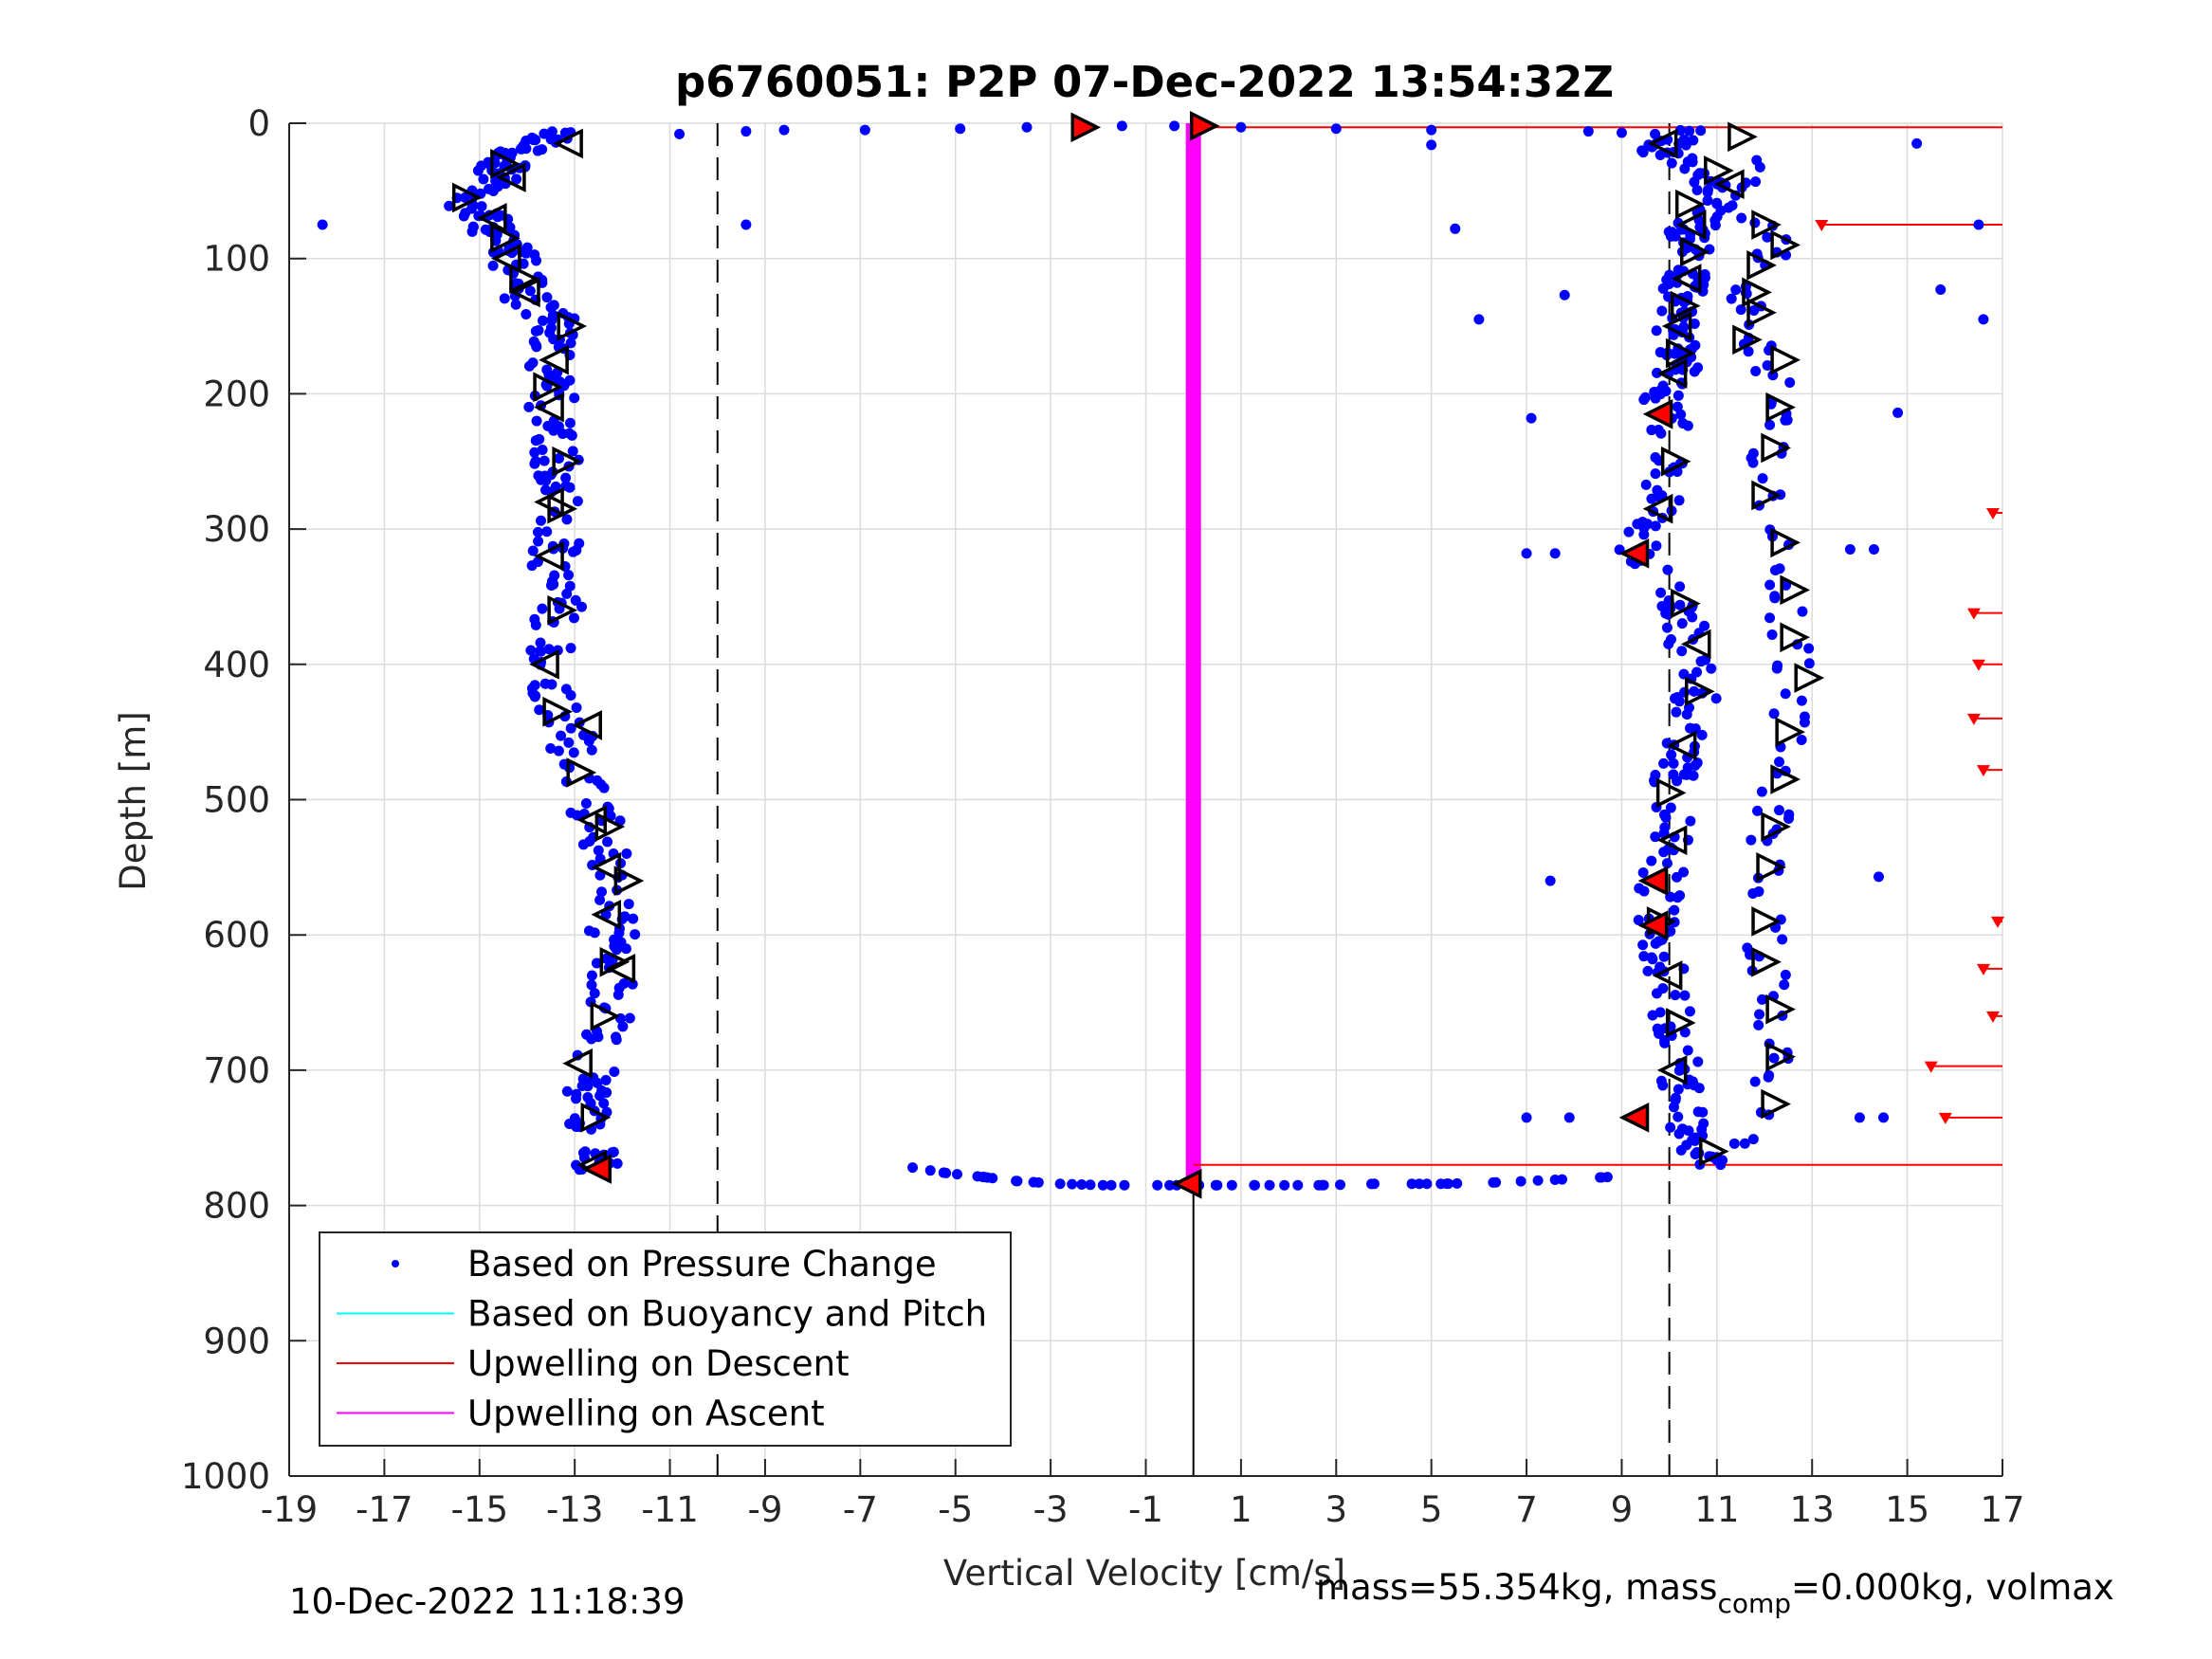  I want to click on x-tick-label: 1, so click(1241, 1509).